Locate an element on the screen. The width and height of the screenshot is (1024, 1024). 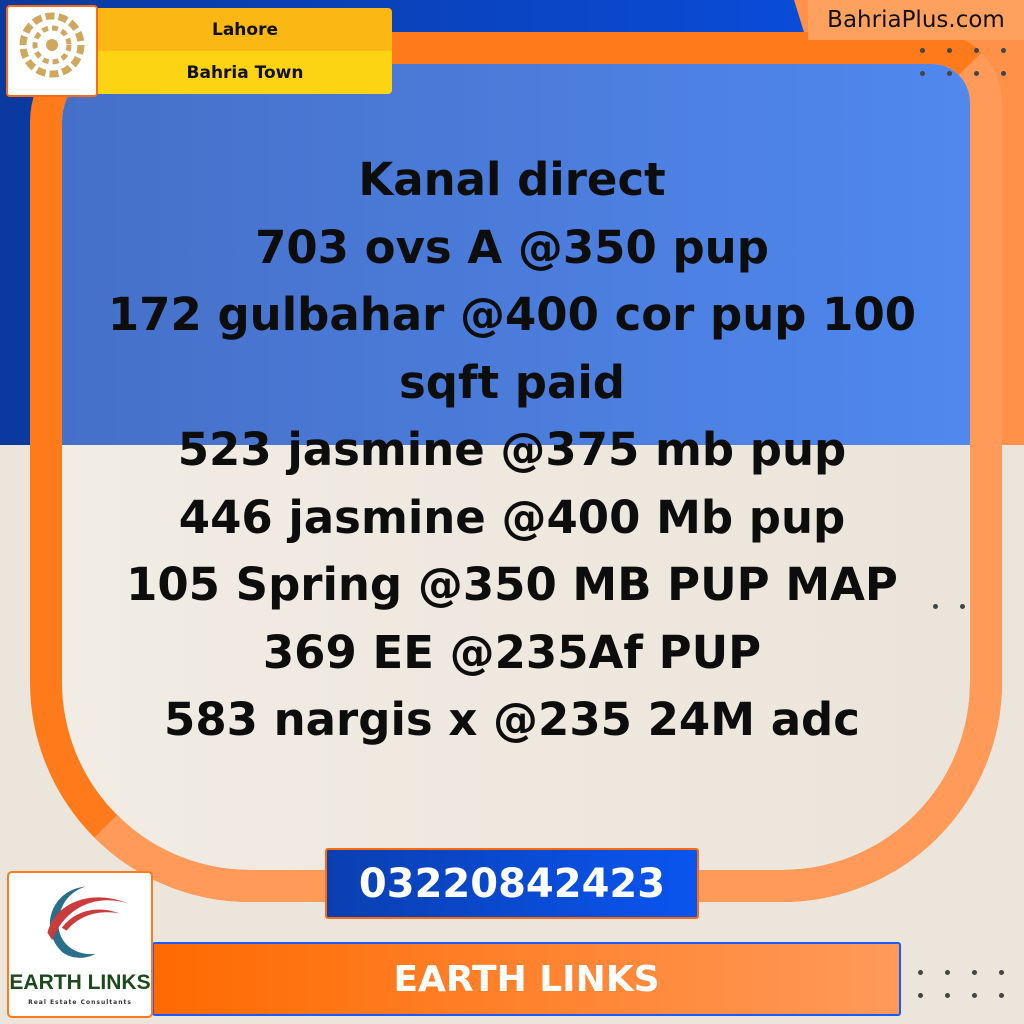
earth-links-logo-name: EARTH LINKS is located at coordinates (80, 982).